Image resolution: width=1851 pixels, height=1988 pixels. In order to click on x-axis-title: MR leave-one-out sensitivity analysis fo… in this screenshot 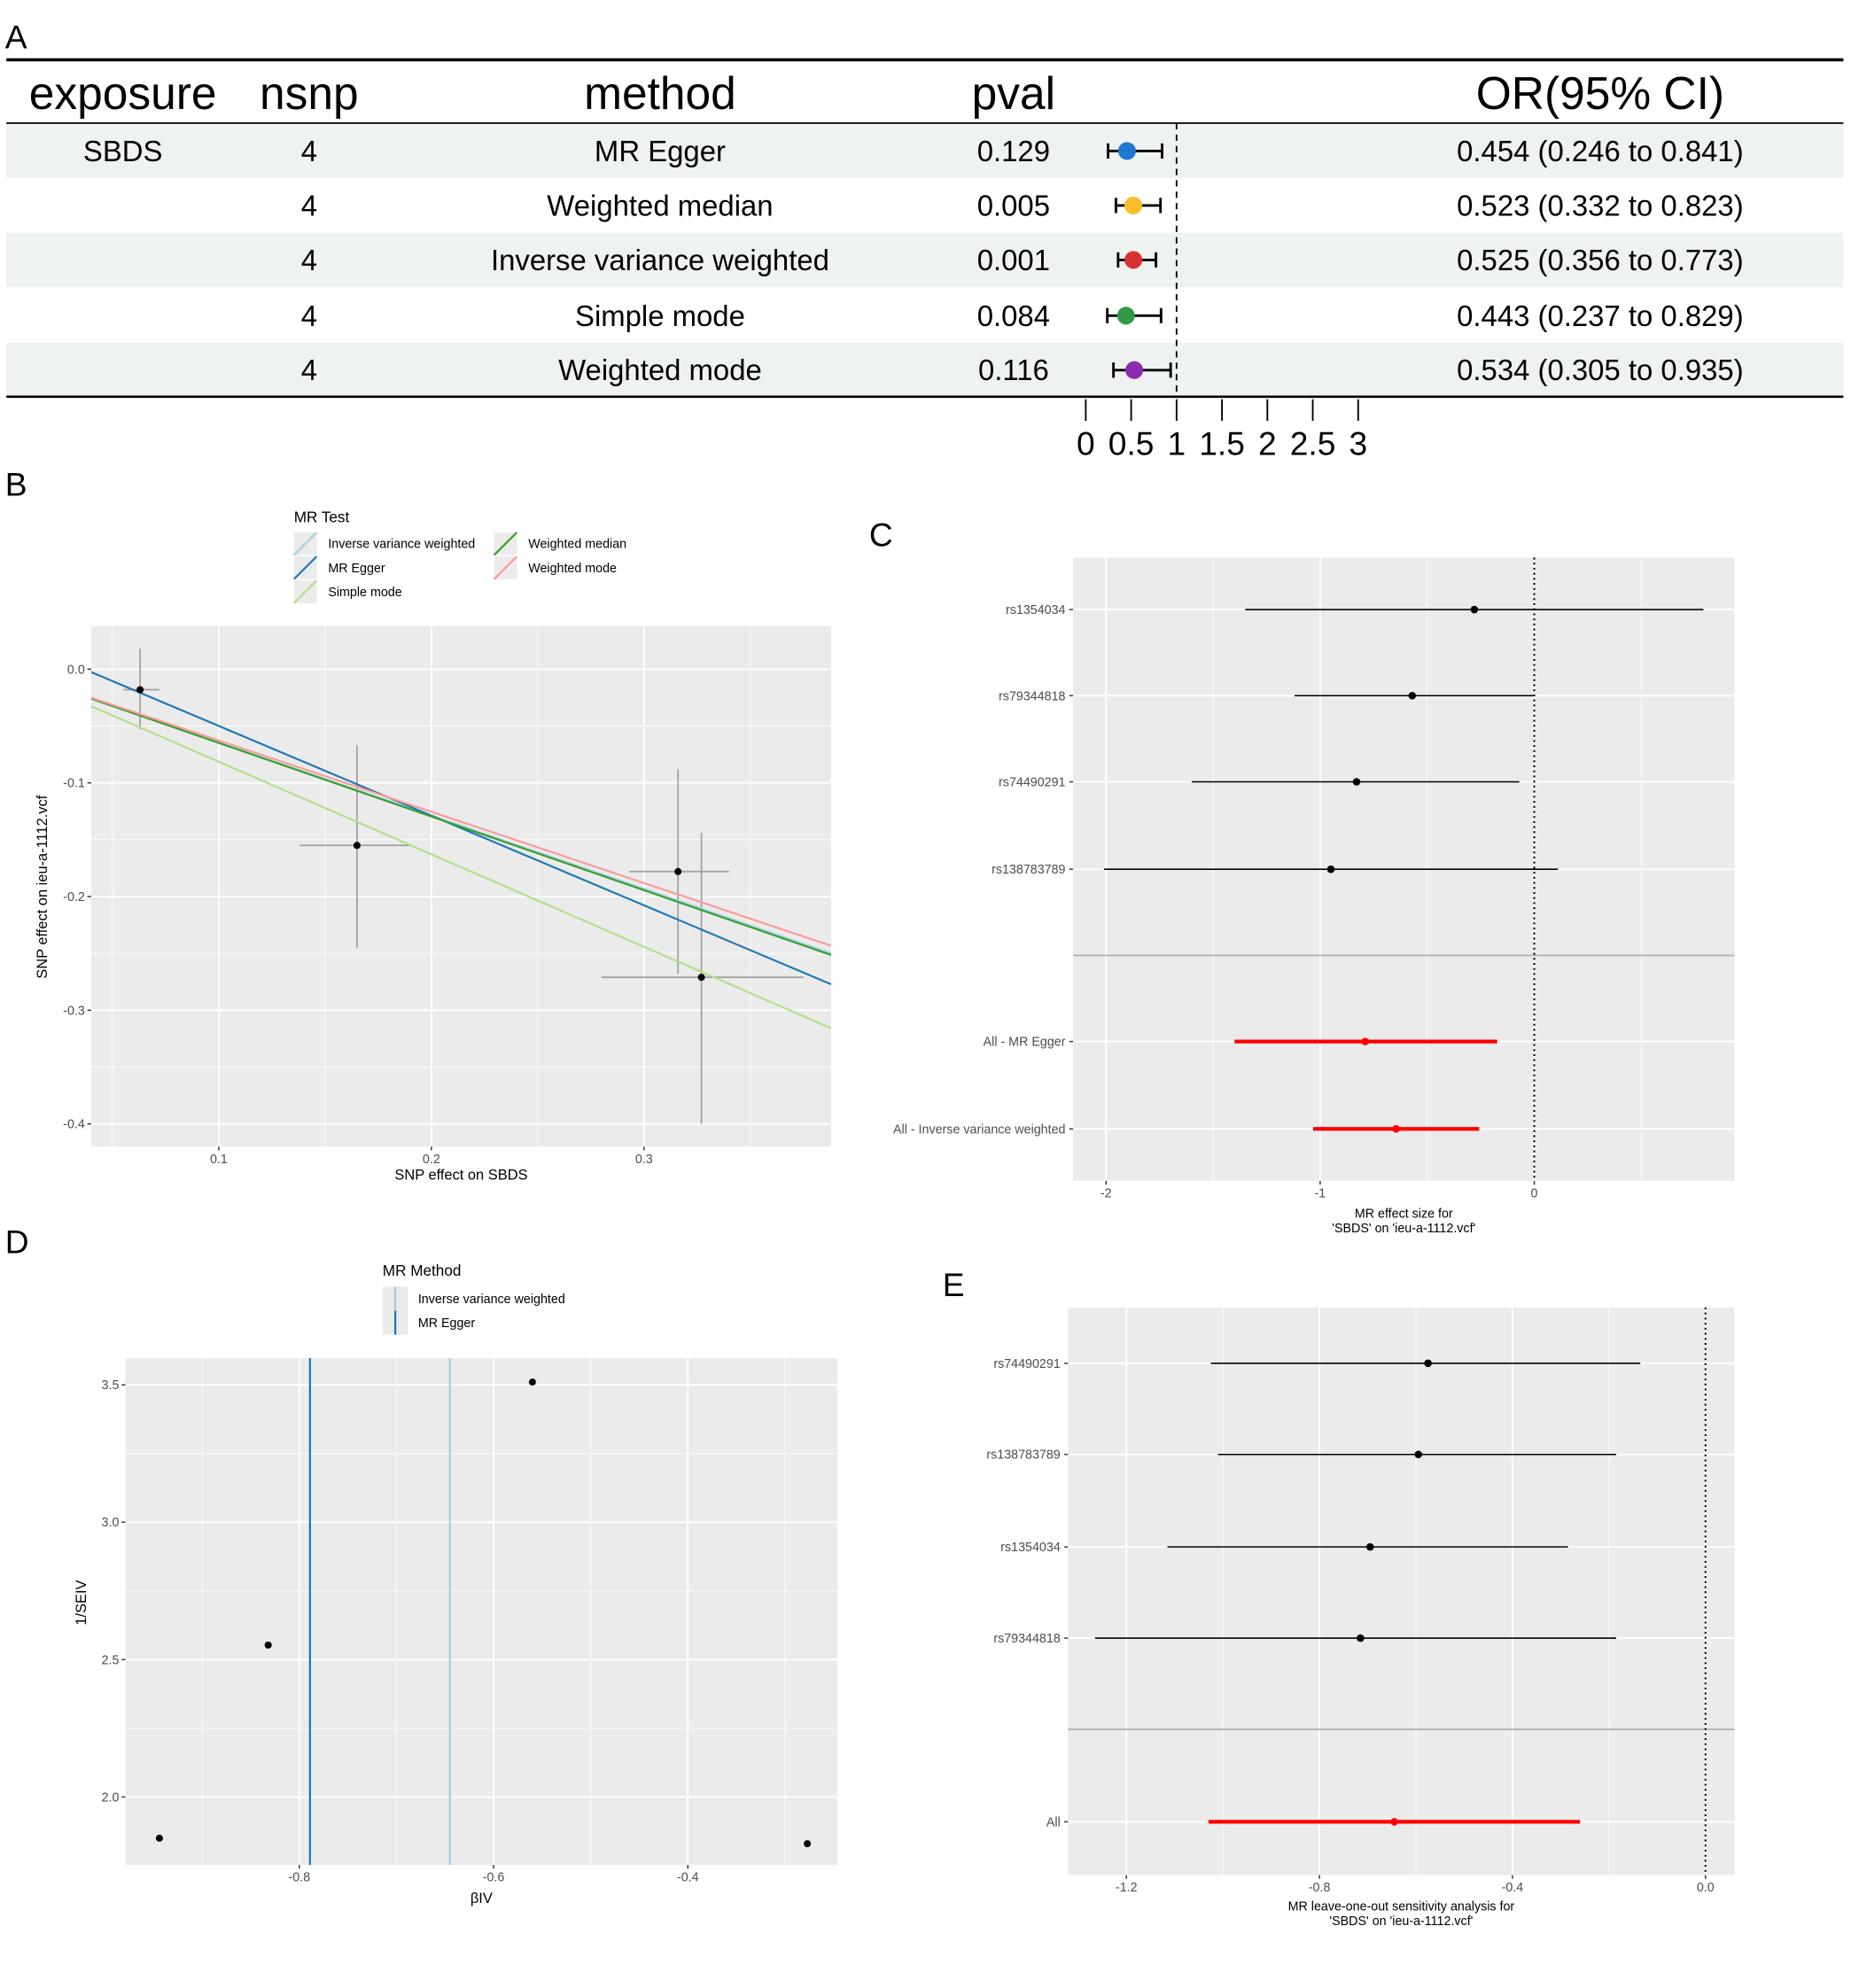, I will do `click(1401, 1906)`.